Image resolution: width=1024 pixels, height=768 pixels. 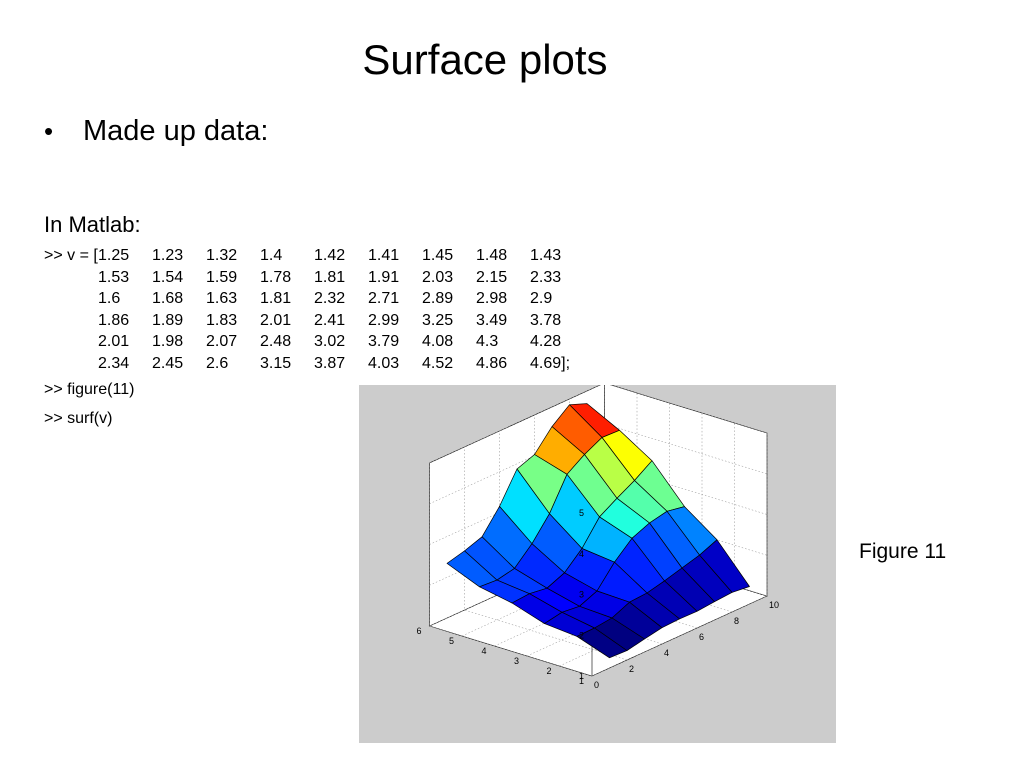 What do you see at coordinates (384, 255) in the screenshot?
I see `matrix-cell: 1.41` at bounding box center [384, 255].